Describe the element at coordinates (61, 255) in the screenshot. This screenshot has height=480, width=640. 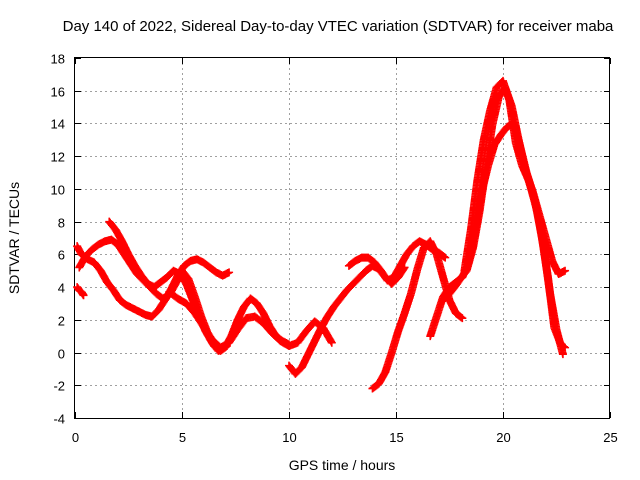
I see `y-tick-label: 6` at that location.